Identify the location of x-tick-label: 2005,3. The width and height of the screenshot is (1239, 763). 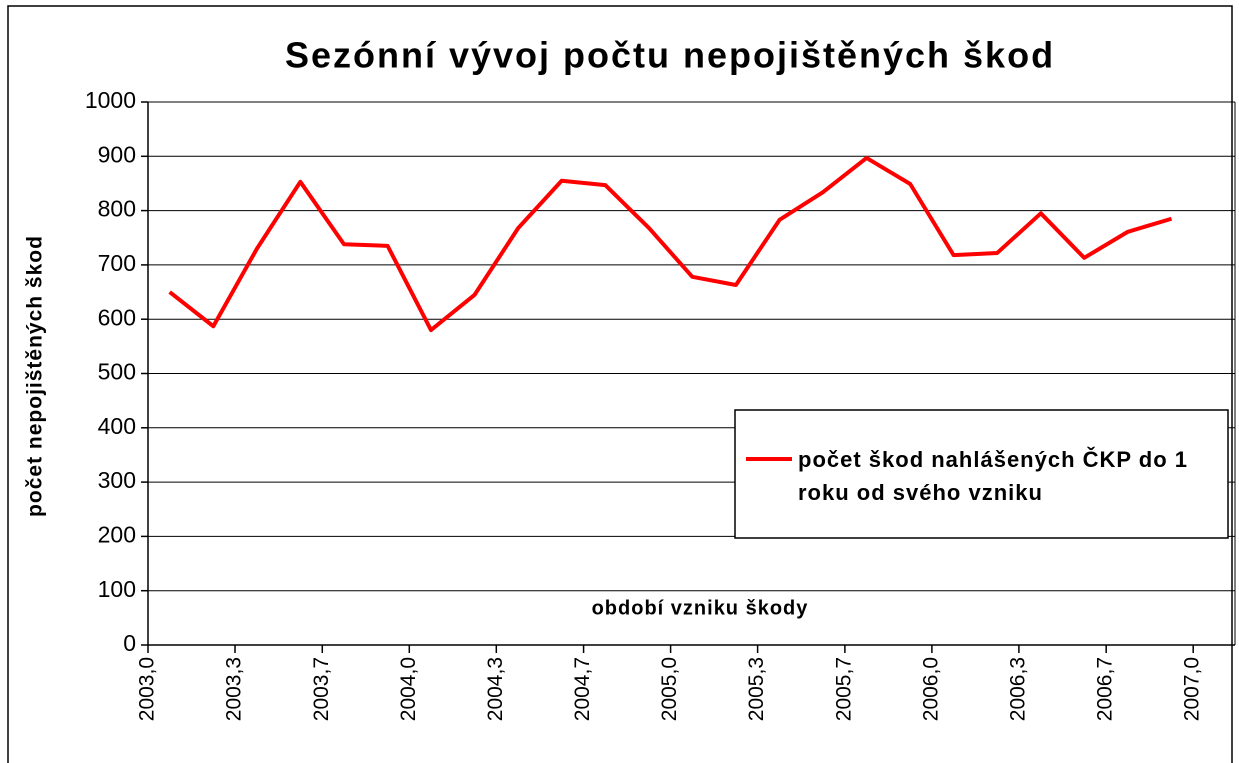
(756, 689).